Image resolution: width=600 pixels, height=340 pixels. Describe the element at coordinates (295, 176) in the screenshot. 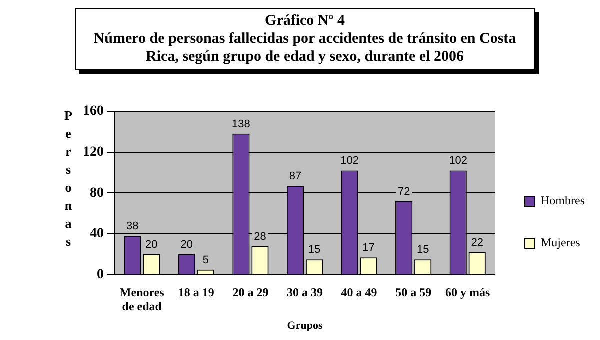

I see `data-label: 87` at that location.